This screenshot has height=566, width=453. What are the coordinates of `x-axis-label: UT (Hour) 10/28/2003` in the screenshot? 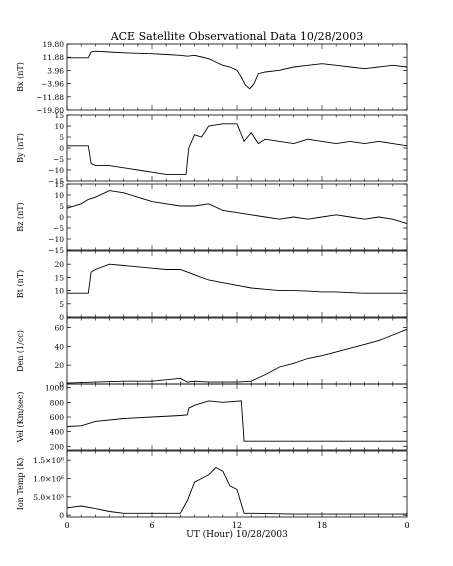 It's located at (237, 534).